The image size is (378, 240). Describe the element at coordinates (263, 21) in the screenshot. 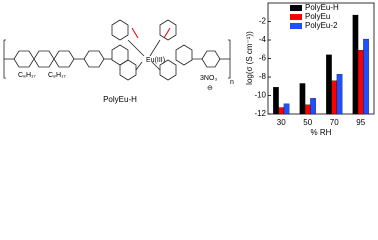

I see `y-tick-label: -2` at that location.